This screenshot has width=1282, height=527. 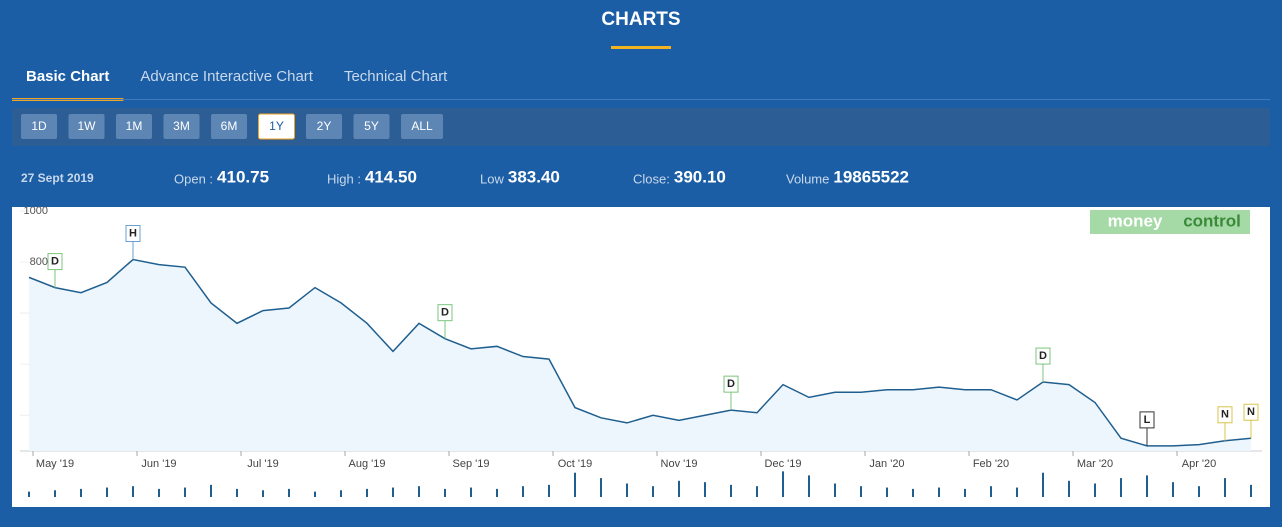 What do you see at coordinates (641, 127) in the screenshot?
I see `range-bar` at bounding box center [641, 127].